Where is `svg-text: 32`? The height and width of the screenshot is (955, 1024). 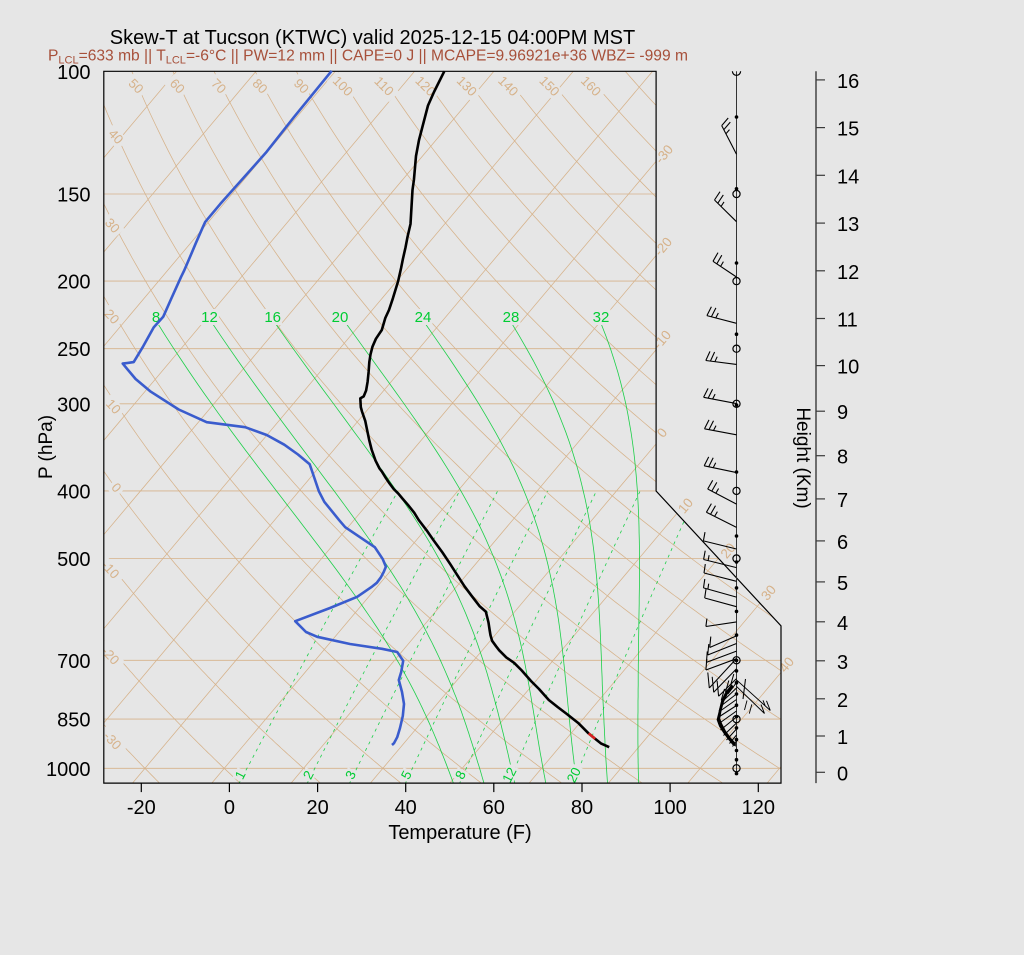 svg-text: 32 is located at coordinates (601, 317).